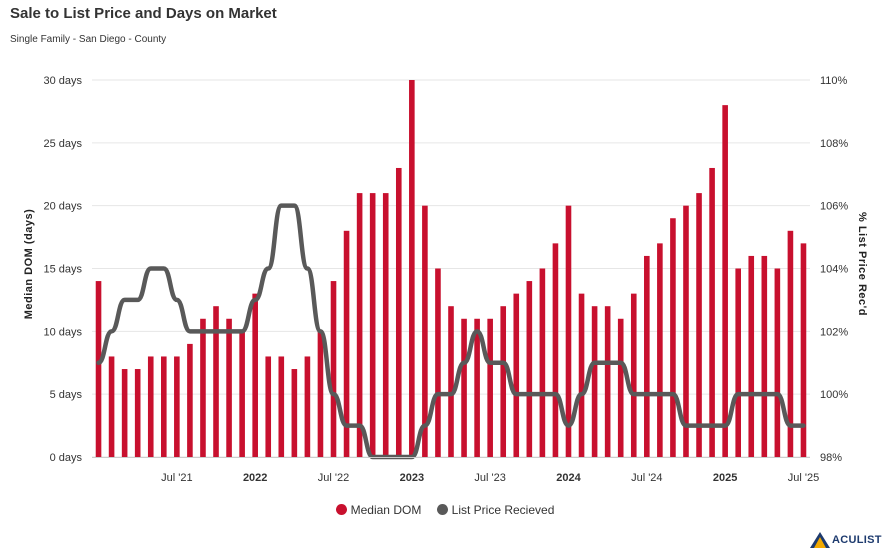  Describe the element at coordinates (333, 478) in the screenshot. I see `x-tick-label: Jul '22` at that location.